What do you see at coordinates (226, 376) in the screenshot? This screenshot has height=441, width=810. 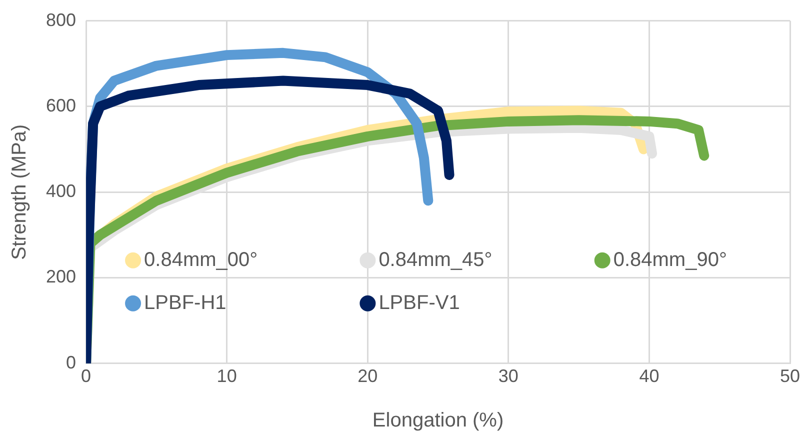 I see `x-tick-label: 10` at bounding box center [226, 376].